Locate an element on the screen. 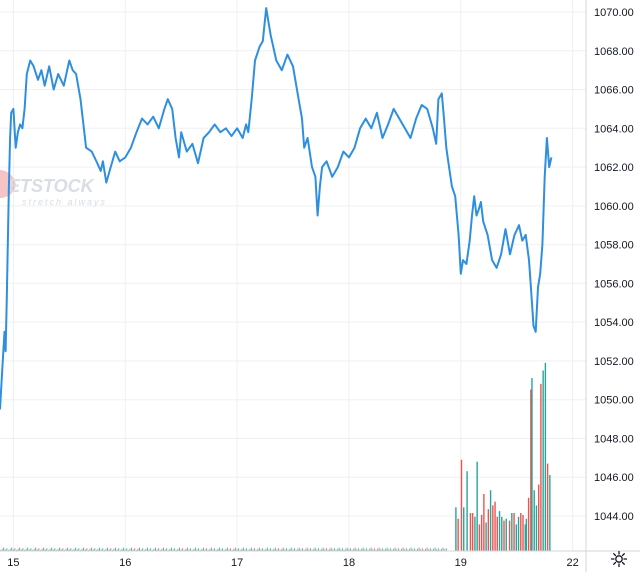 The height and width of the screenshot is (577, 640). x-tick-label: 18 is located at coordinates (349, 563).